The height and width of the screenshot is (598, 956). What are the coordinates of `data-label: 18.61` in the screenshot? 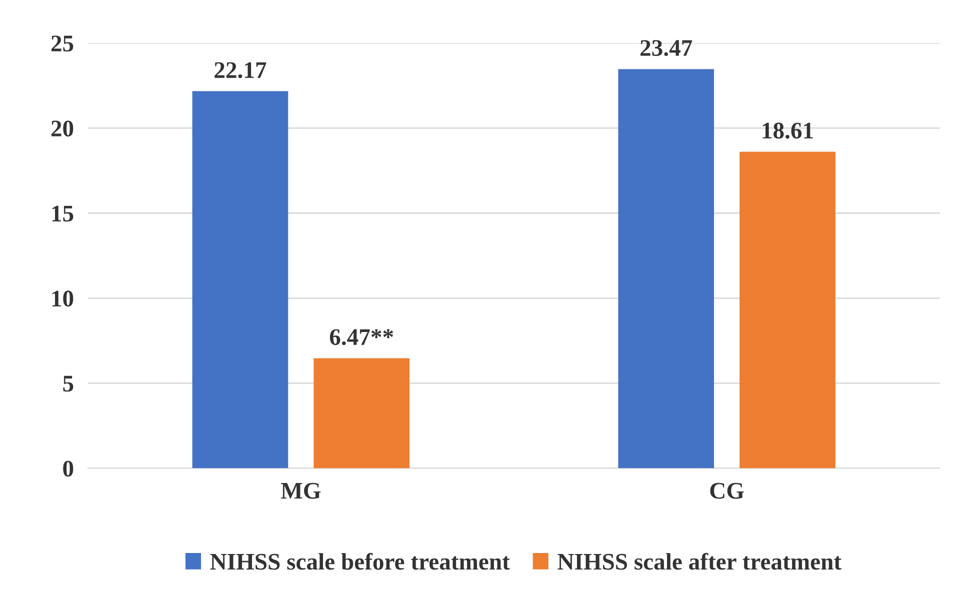 It's located at (787, 130).